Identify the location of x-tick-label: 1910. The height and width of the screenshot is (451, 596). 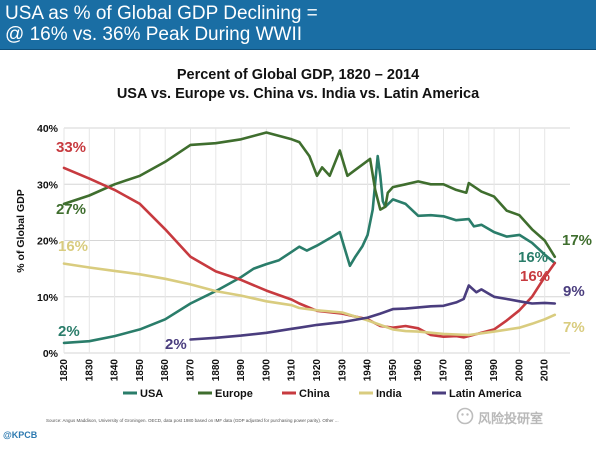
(292, 370).